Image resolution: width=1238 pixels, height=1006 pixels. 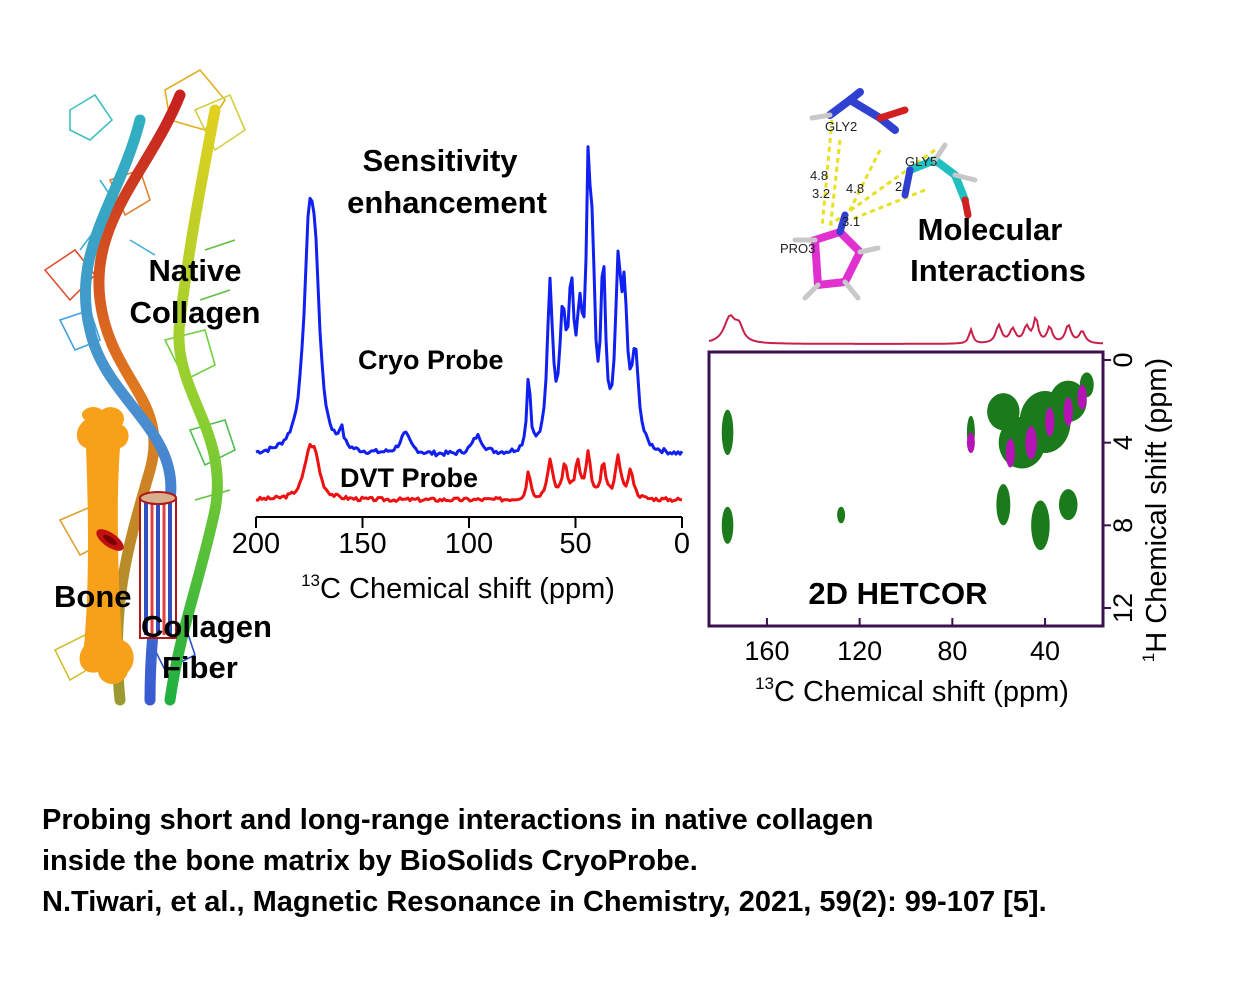 I want to click on collagen-illustration: Native Collagen Bone Collagen Fiber, so click(x=157, y=387).